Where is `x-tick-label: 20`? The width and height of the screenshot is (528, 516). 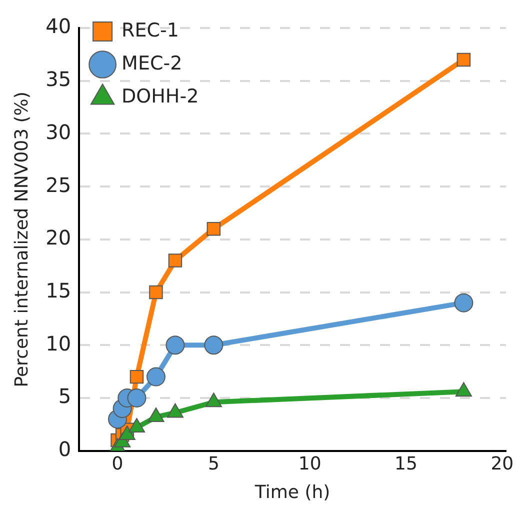 x-tick-label: 20 is located at coordinates (502, 463).